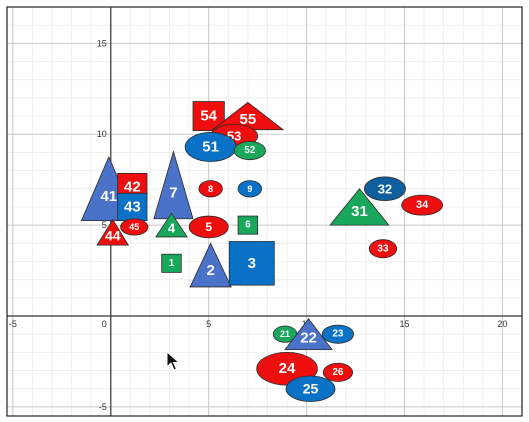 The height and width of the screenshot is (422, 529). I want to click on marker-4: 4, so click(171, 225).